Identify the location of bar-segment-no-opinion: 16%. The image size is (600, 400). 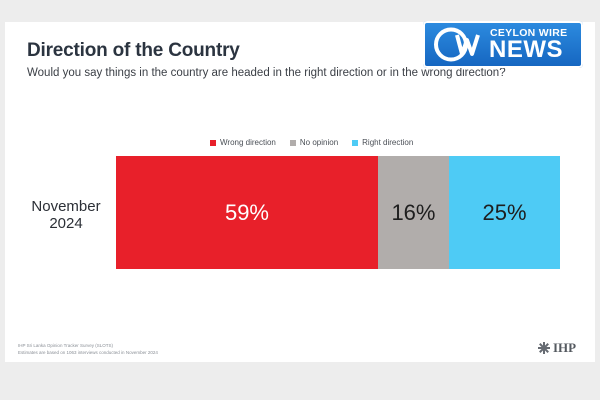
(413, 212).